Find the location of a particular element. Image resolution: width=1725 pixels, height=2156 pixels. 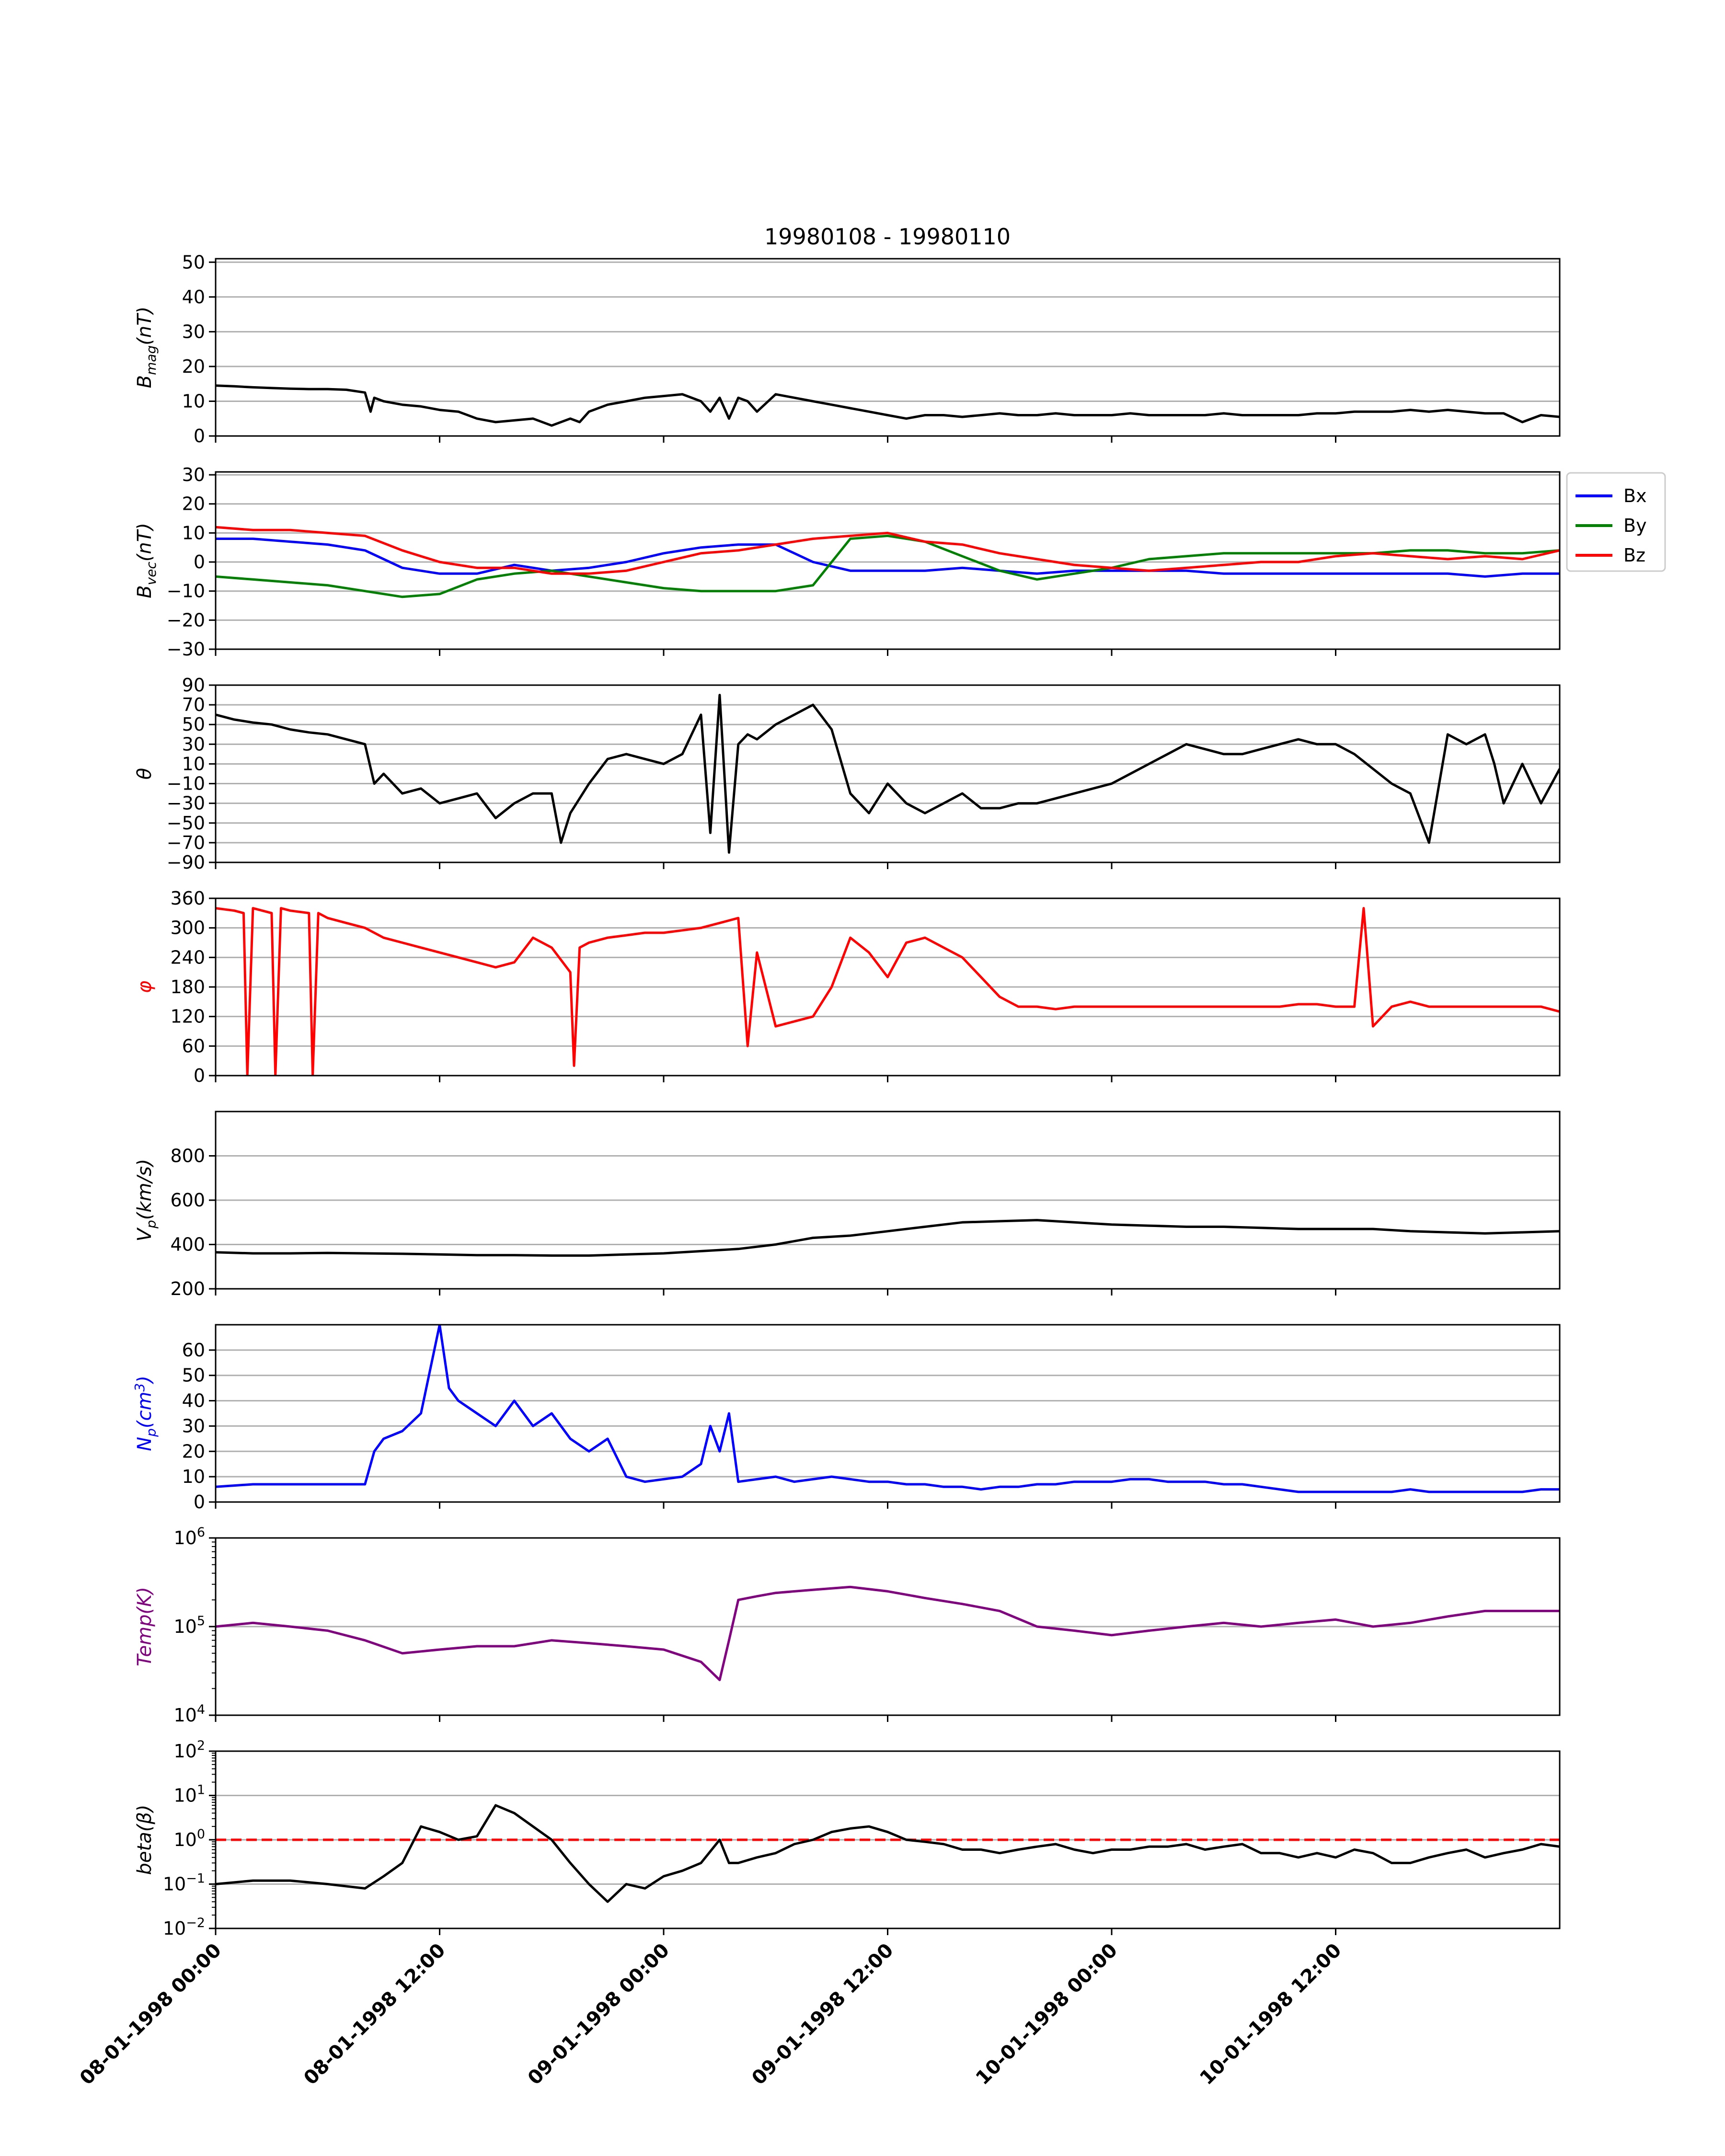

ytick-label: 100 is located at coordinates (189, 1838).